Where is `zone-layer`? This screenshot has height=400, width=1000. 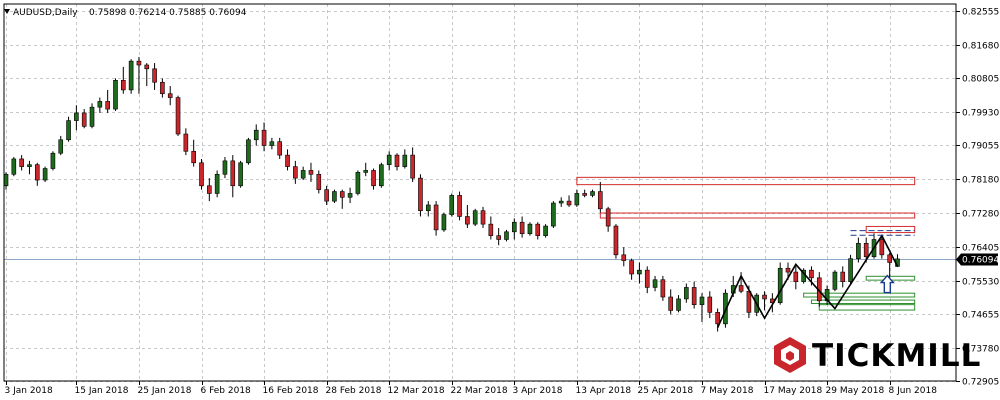
zone-layer is located at coordinates (746, 243).